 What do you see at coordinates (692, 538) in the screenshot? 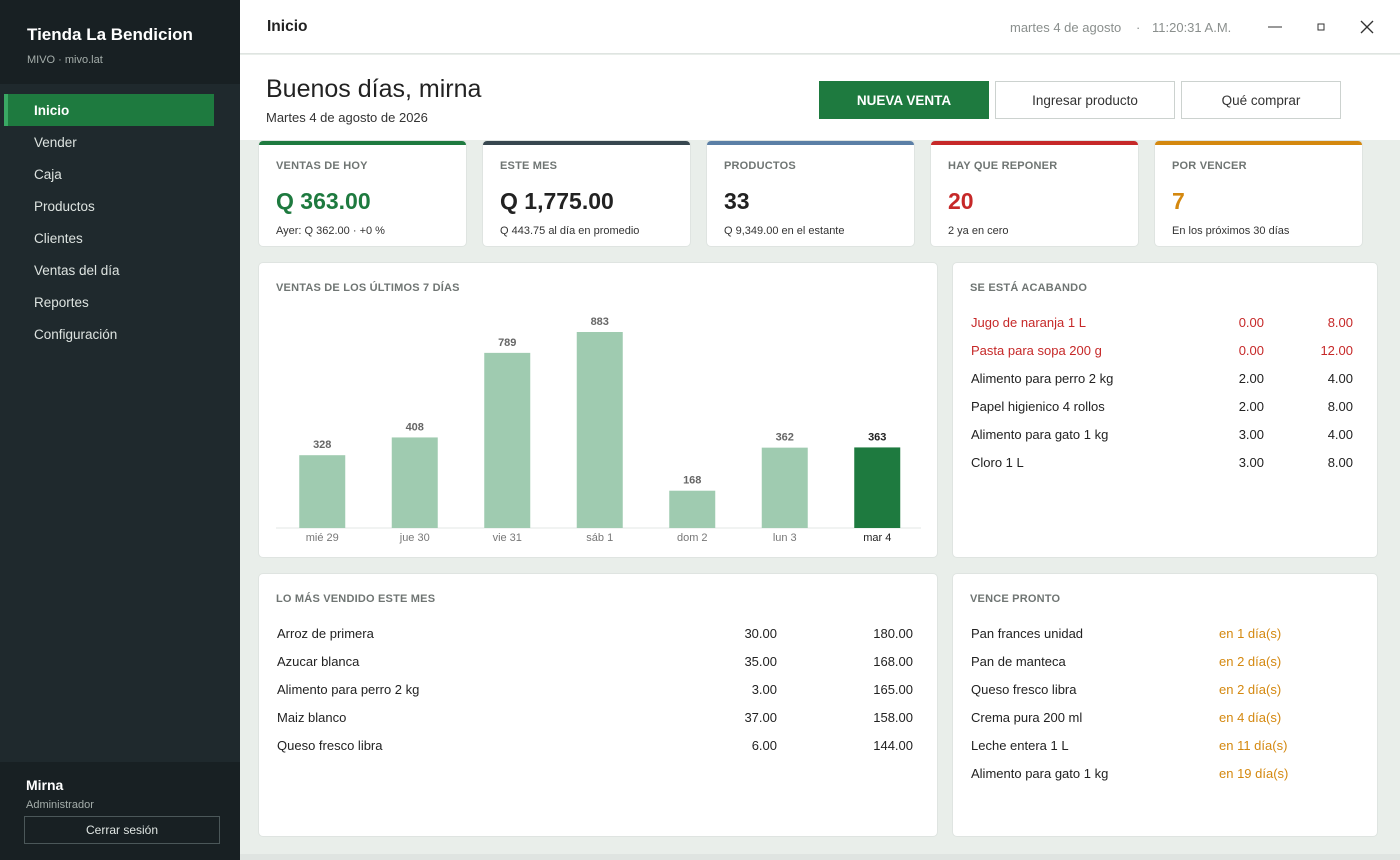
I see `chart-category-label: dom 2` at bounding box center [692, 538].